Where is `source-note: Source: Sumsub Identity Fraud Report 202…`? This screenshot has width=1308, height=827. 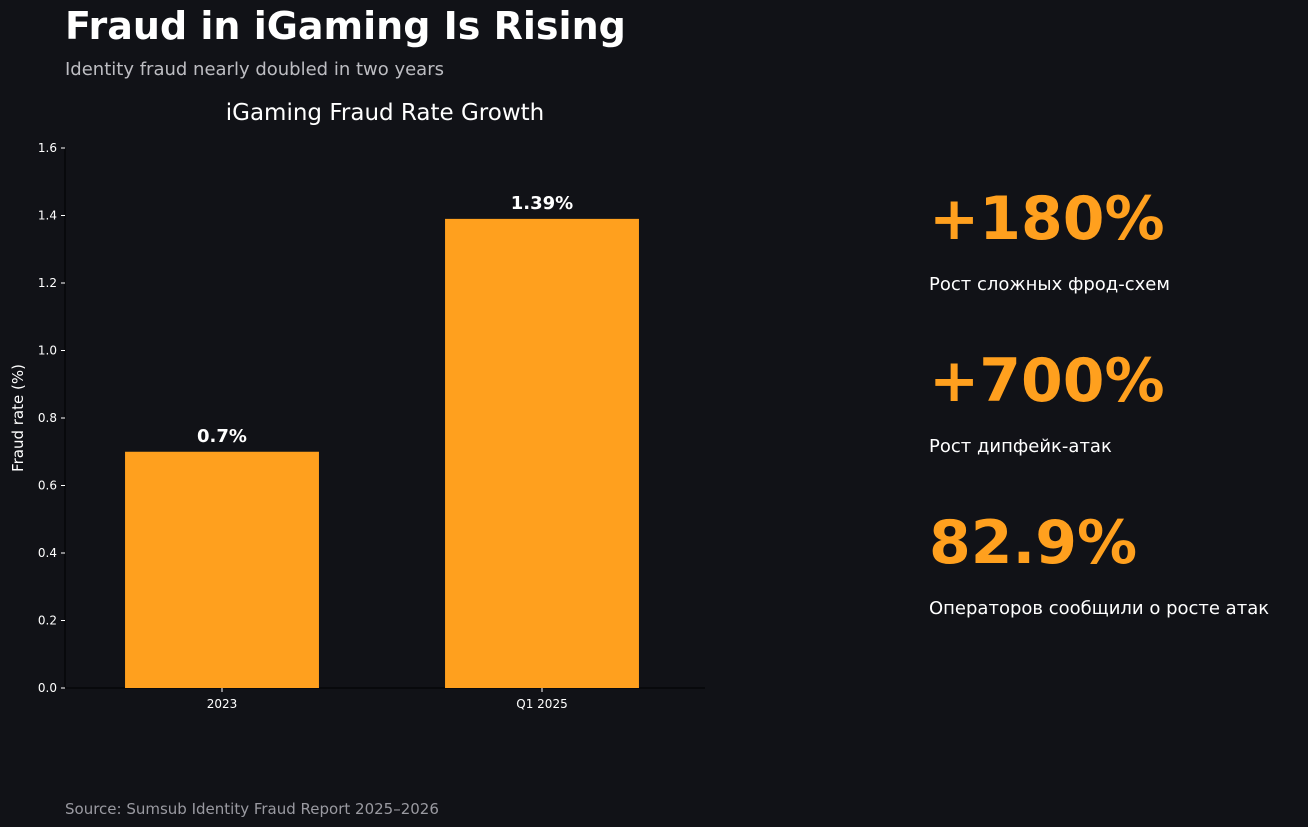
source-note: Source: Sumsub Identity Fraud Report 202… is located at coordinates (252, 809).